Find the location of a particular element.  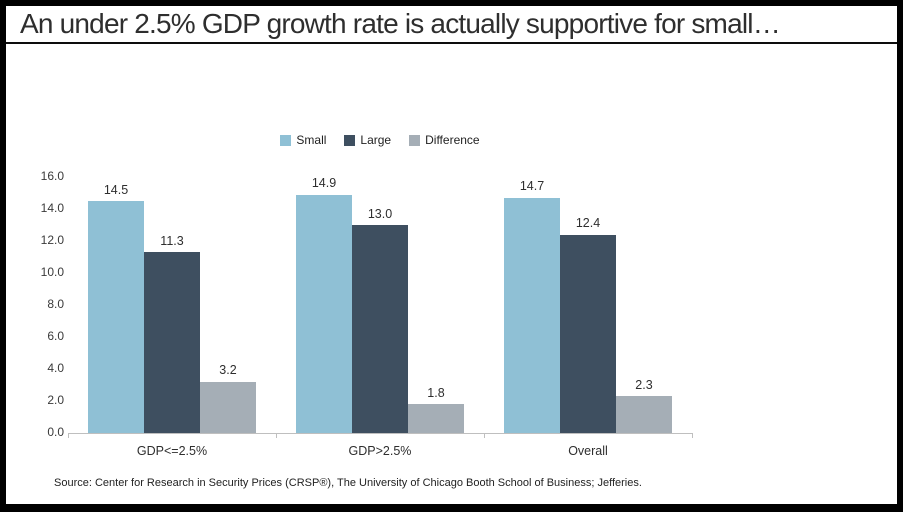

chart-legend: Small Large Difference is located at coordinates (380, 140).